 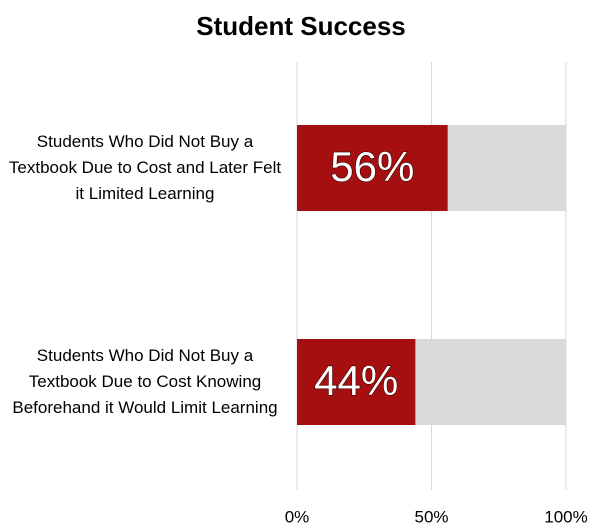 What do you see at coordinates (297, 516) in the screenshot?
I see `x-tick-label: 0%` at bounding box center [297, 516].